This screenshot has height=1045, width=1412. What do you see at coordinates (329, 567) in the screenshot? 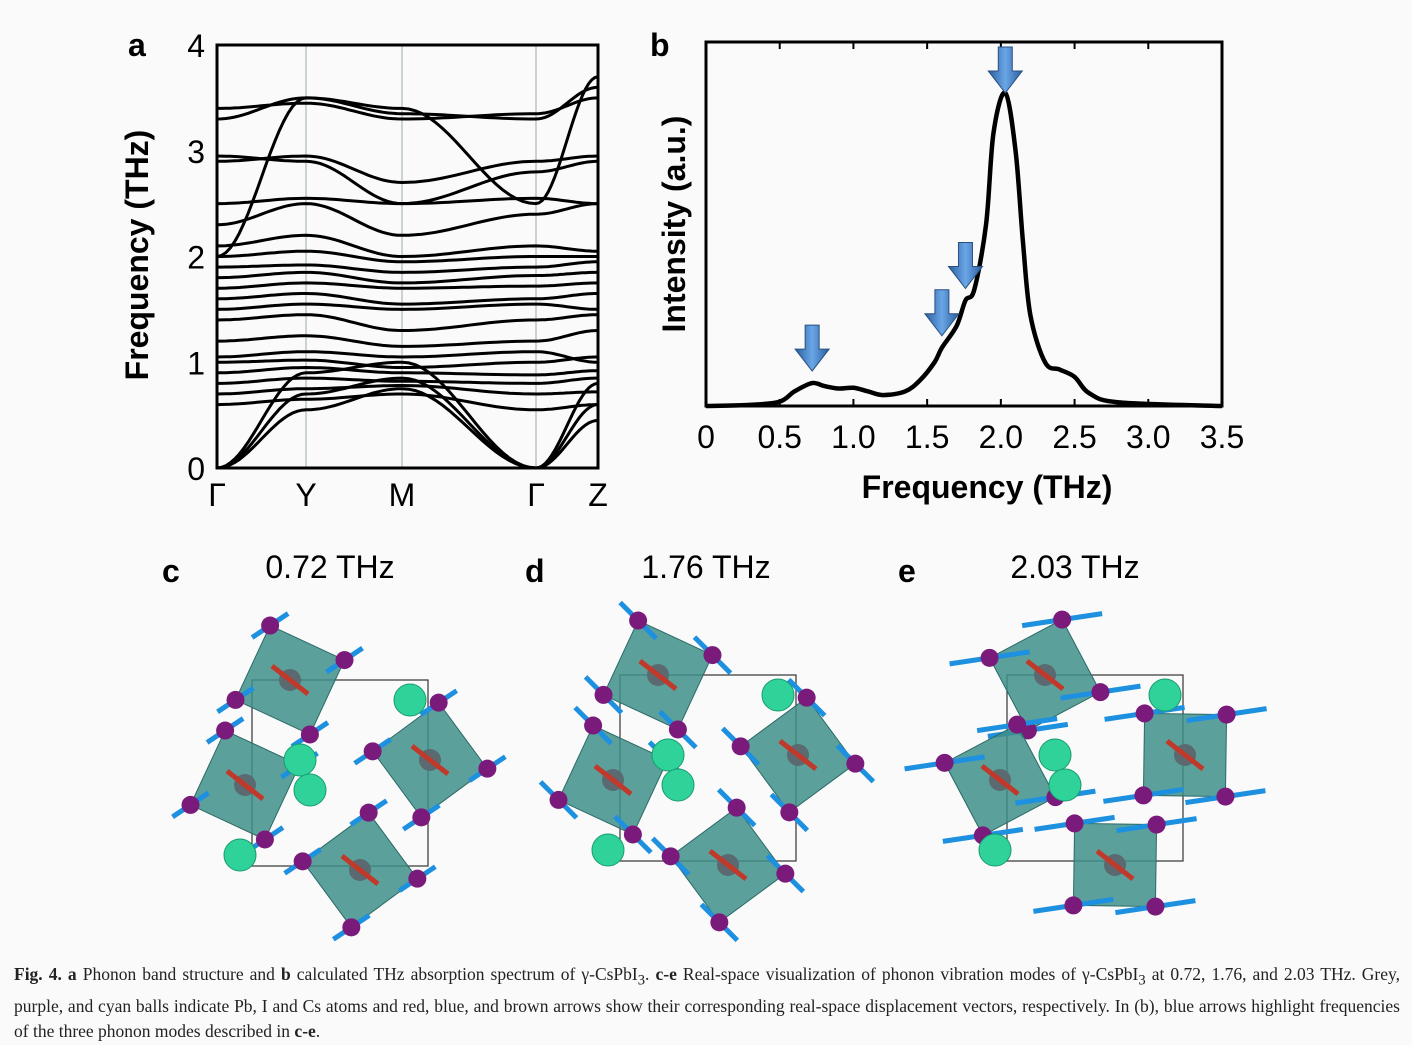
I see `panel-c-title: 0.72 THz` at bounding box center [329, 567].